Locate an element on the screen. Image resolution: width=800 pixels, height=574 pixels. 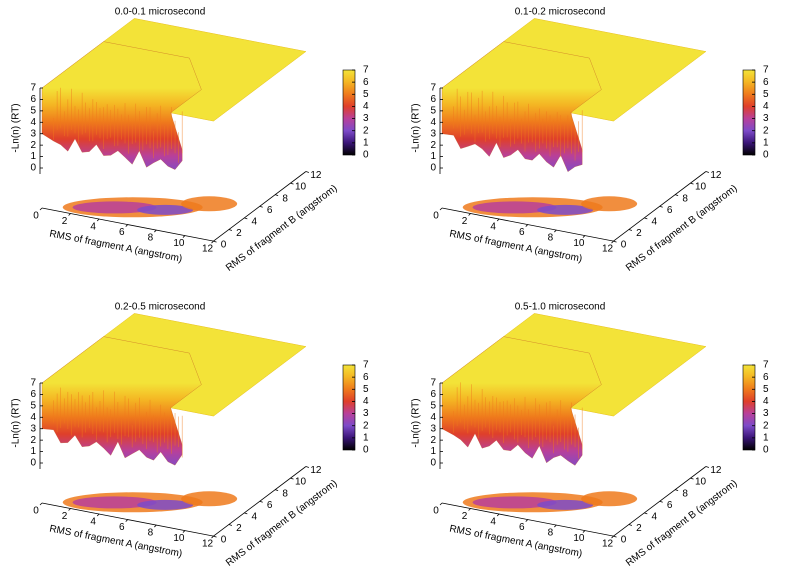
y-tick-label: 10 is located at coordinates (701, 187).